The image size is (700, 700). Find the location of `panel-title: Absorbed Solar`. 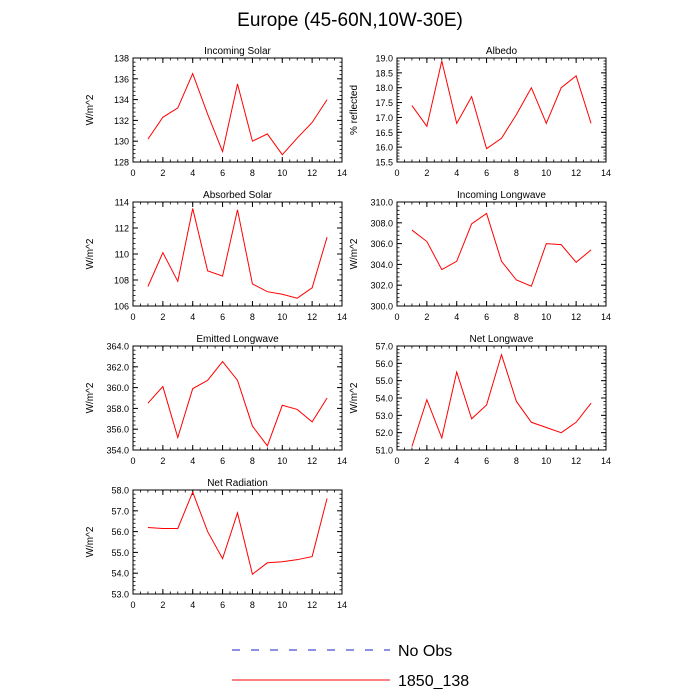

panel-title: Absorbed Solar is located at coordinates (238, 195).